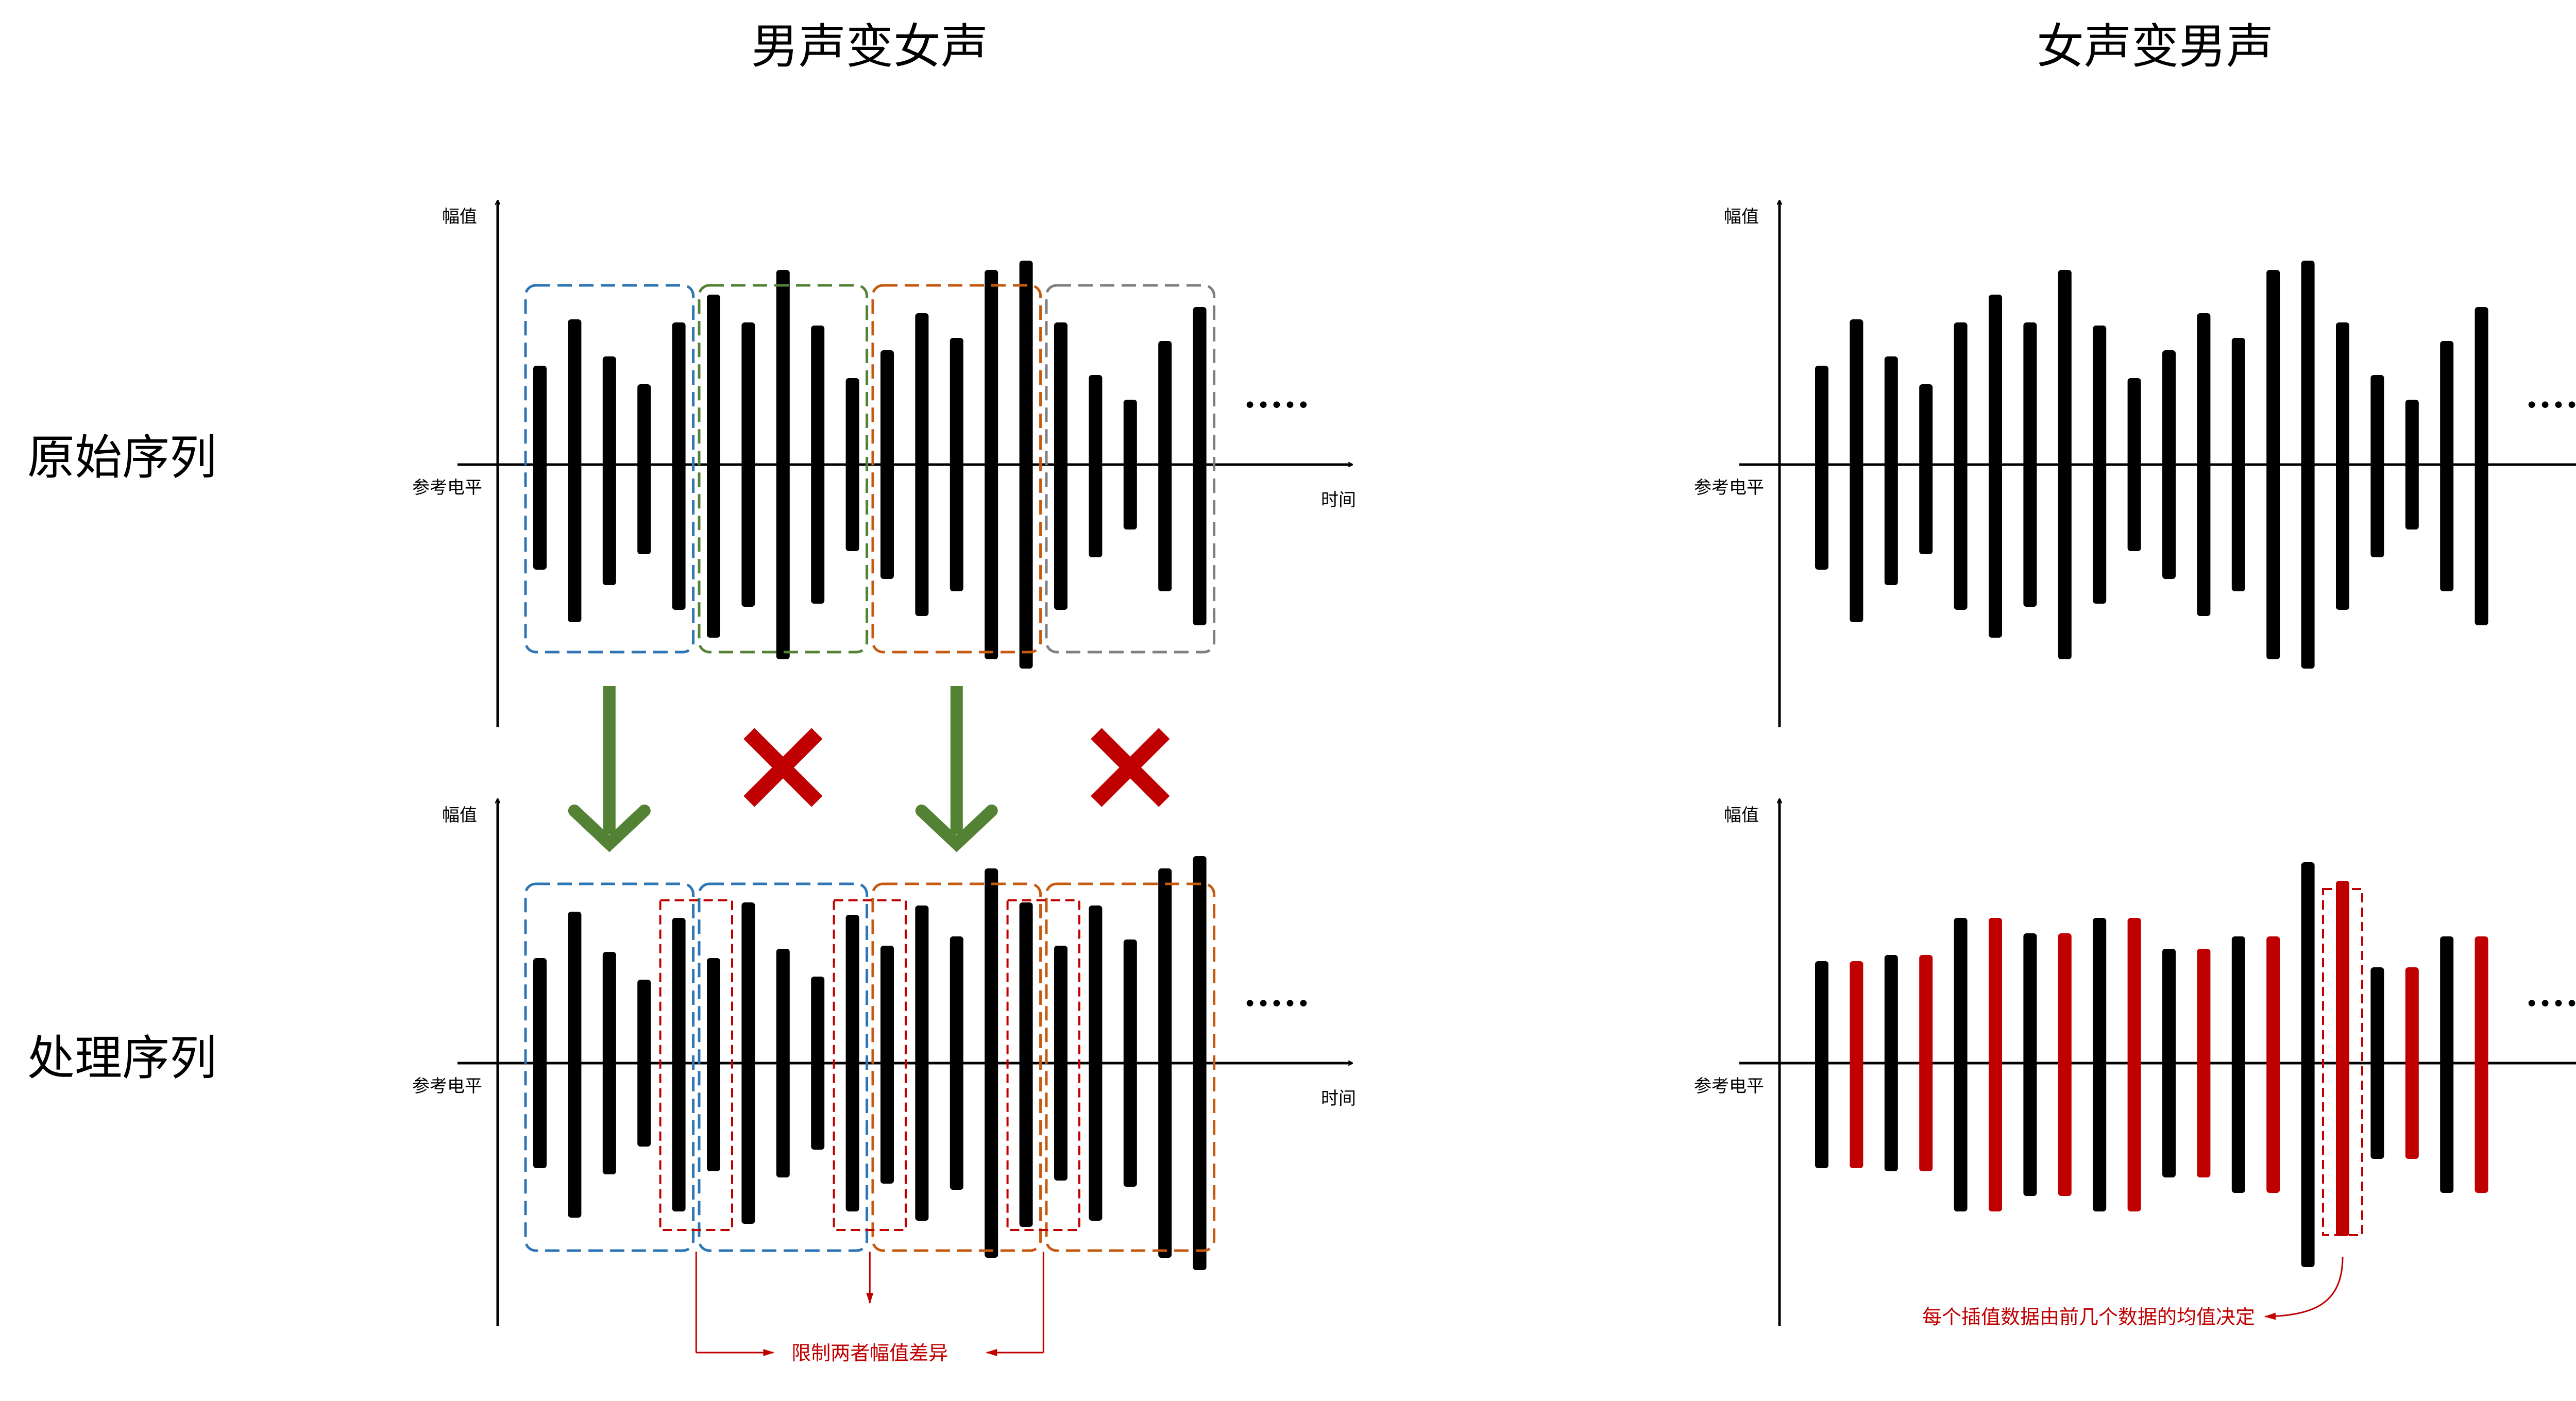 This screenshot has width=2576, height=1401. I want to click on cross-stroke, so click(783, 767).